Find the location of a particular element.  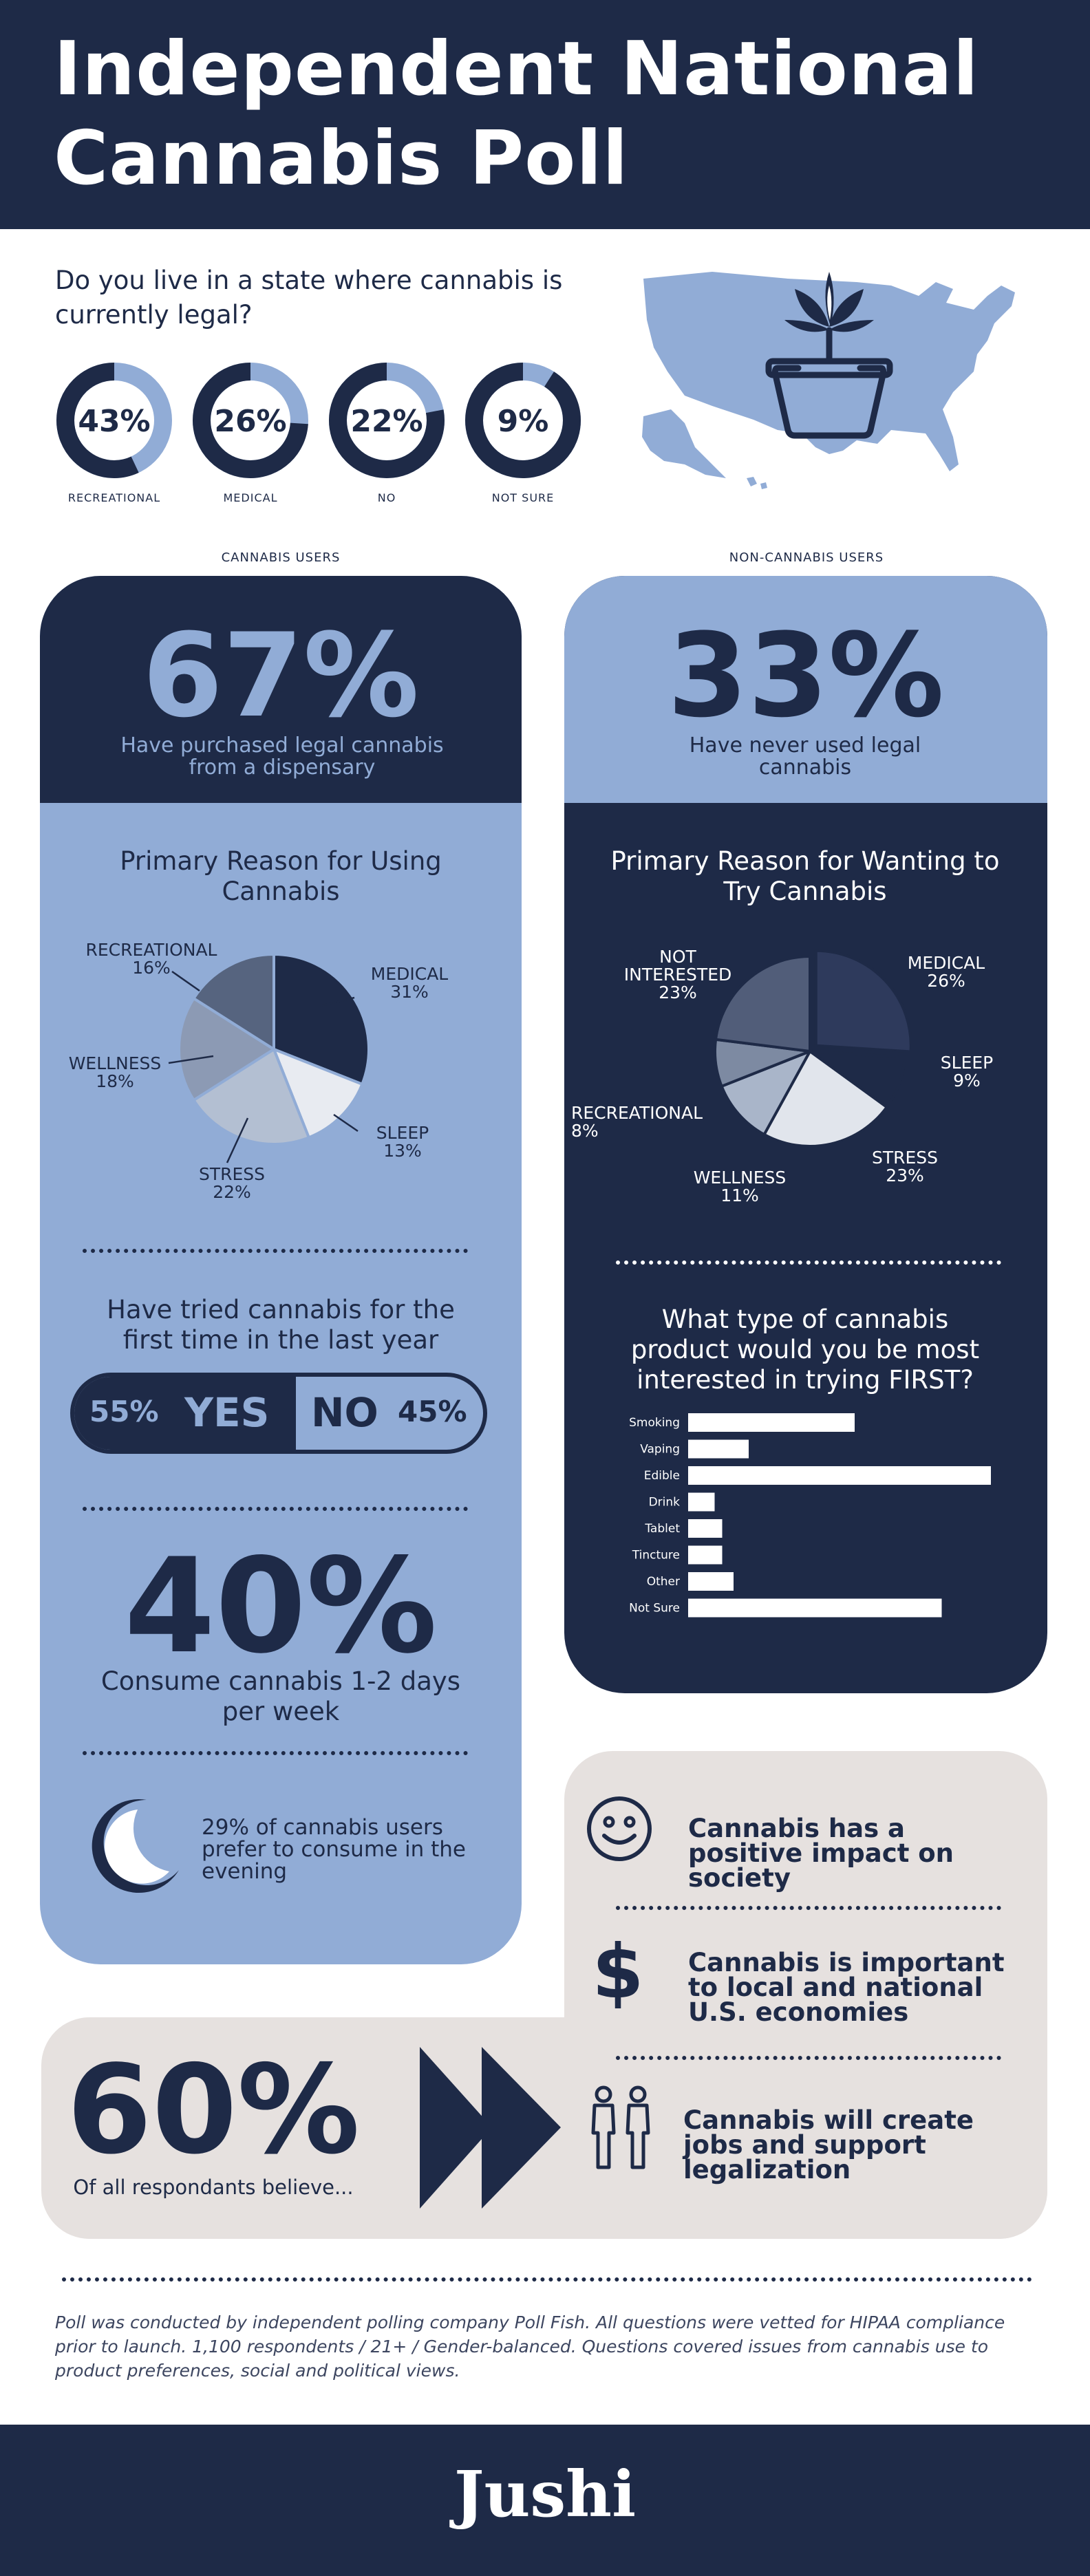

bar-label-other: Other is located at coordinates (664, 1582).